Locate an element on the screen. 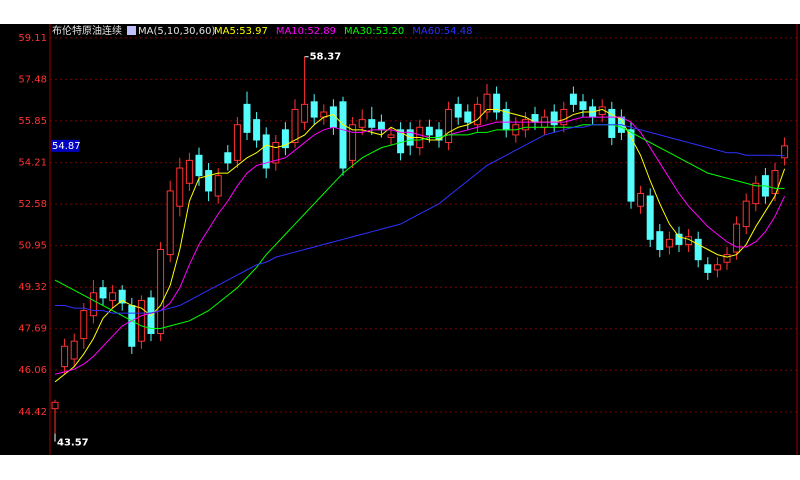  y-tick-label: 55.85 is located at coordinates (32, 121).